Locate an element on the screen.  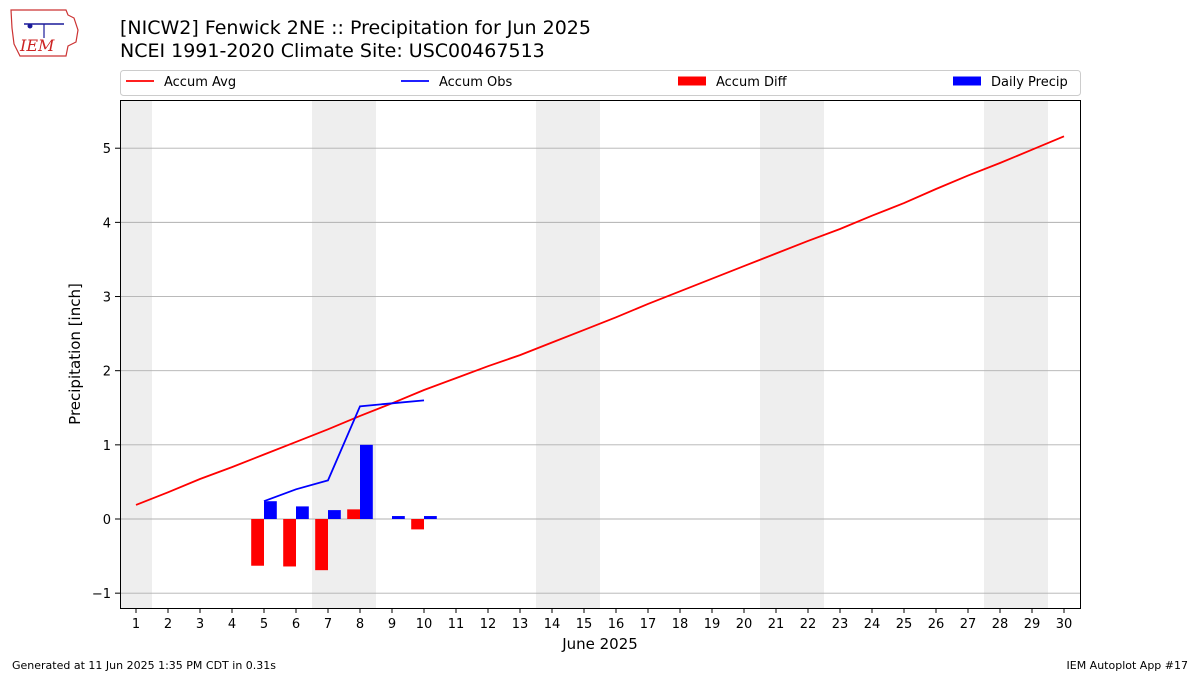
x-tick-label-17: 17 is located at coordinates (648, 624).